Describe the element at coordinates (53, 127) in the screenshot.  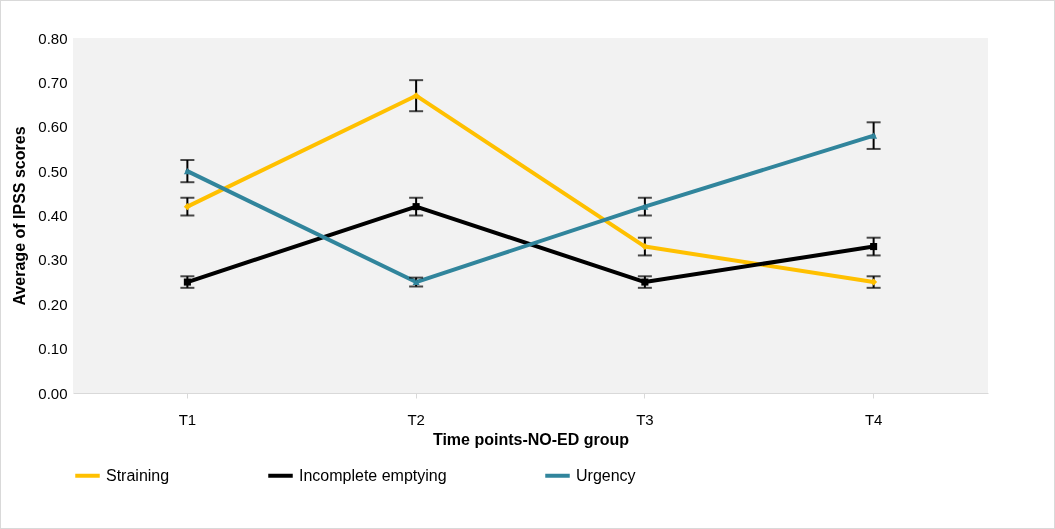
I see `y-tick-label: 0.60` at that location.